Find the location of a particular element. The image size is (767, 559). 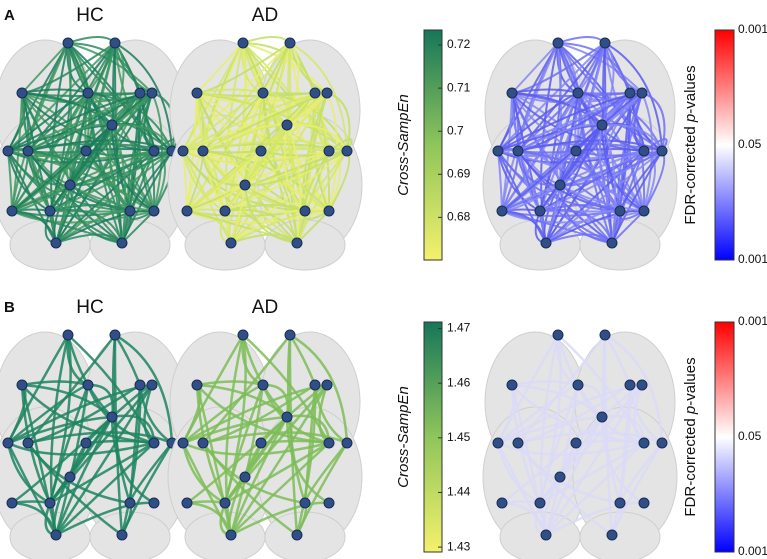

tick-label: 0.7 is located at coordinates (455, 130).